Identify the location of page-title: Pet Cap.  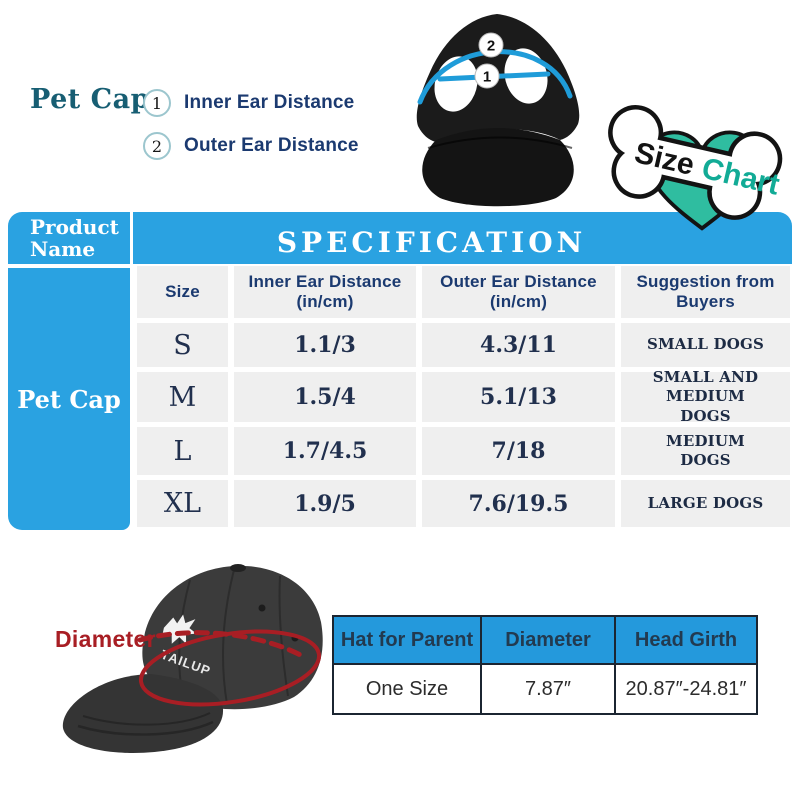
(90, 99).